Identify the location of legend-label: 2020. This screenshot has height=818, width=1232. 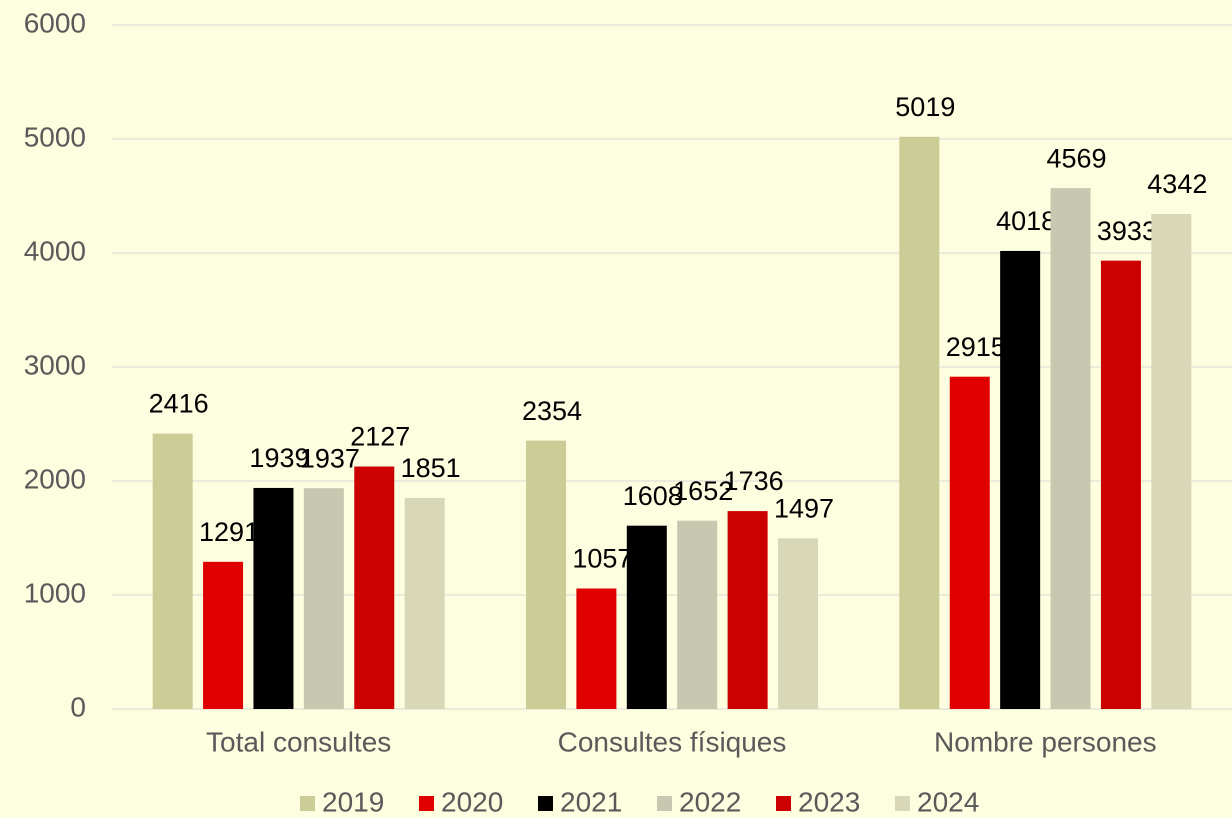
(472, 801).